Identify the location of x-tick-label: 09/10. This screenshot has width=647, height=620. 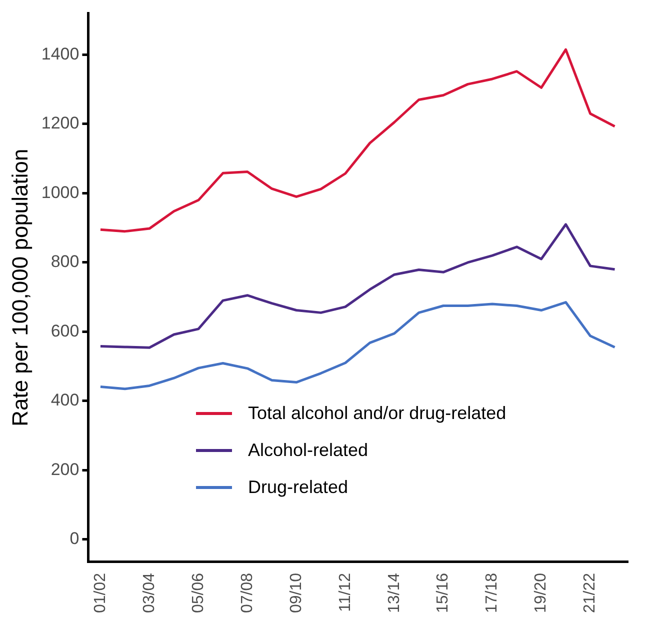
(296, 593).